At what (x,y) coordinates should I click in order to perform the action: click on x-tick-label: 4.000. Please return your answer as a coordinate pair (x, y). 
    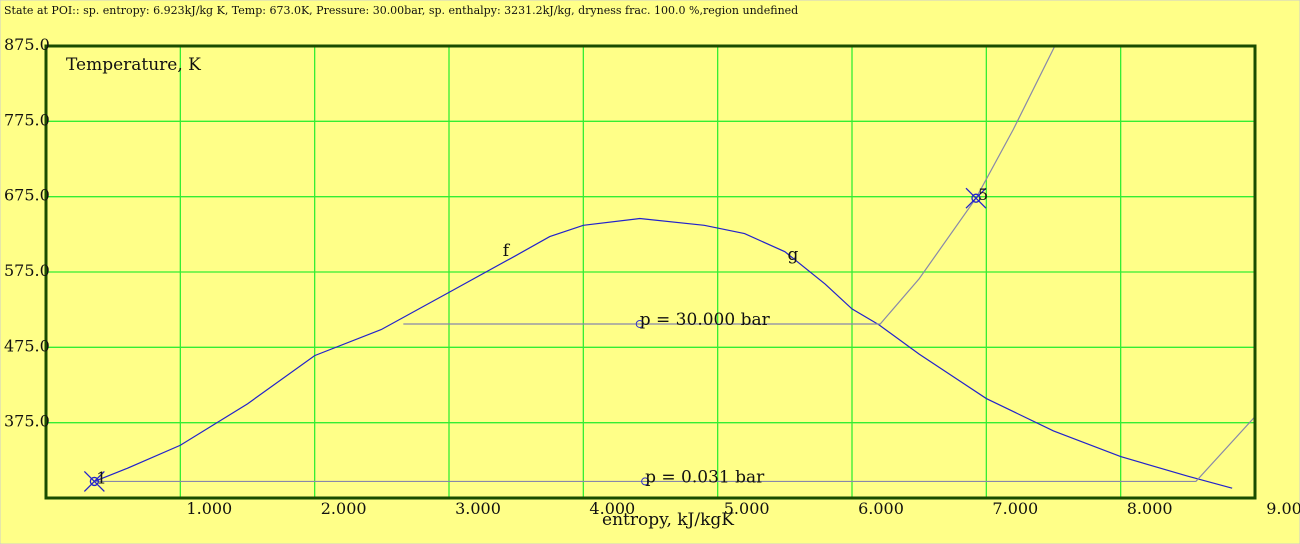
    Looking at the image, I should click on (612, 508).